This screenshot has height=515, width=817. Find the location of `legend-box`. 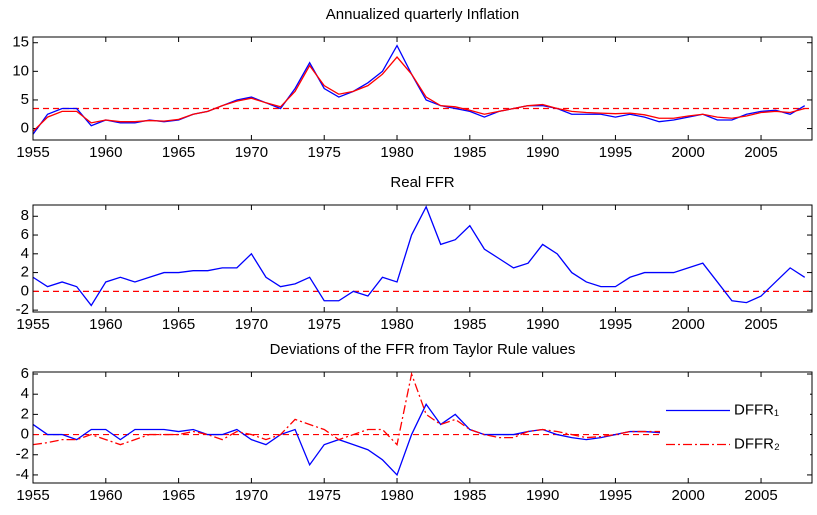

legend-box is located at coordinates (735, 427).